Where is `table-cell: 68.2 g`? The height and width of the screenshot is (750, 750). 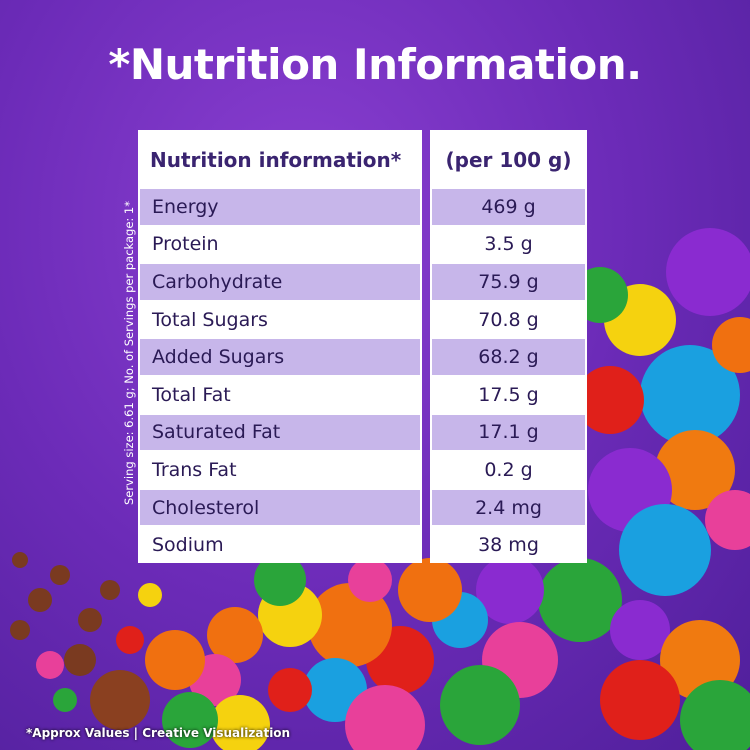
table-cell: 68.2 g is located at coordinates (508, 356).